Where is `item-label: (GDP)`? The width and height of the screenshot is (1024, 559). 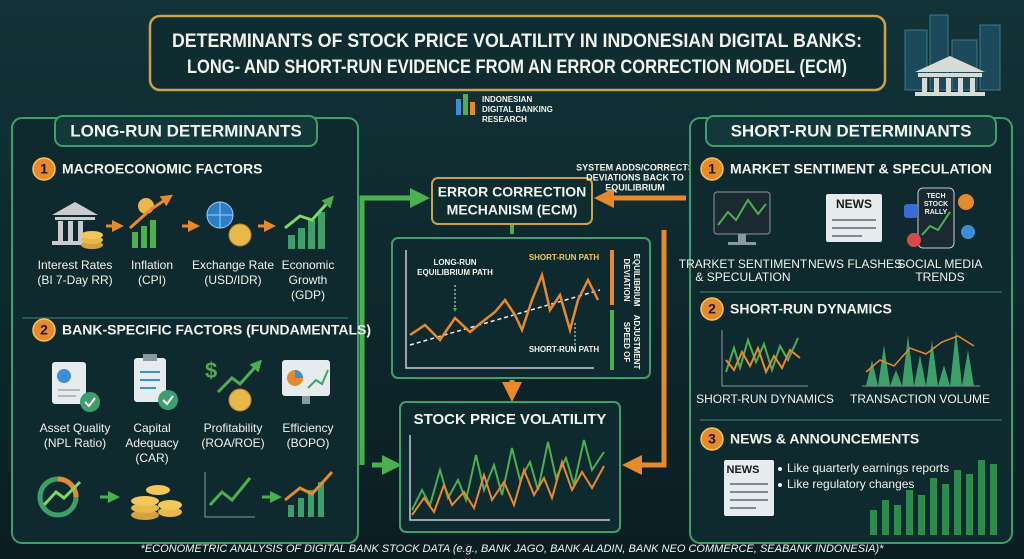 item-label: (GDP) is located at coordinates (308, 295).